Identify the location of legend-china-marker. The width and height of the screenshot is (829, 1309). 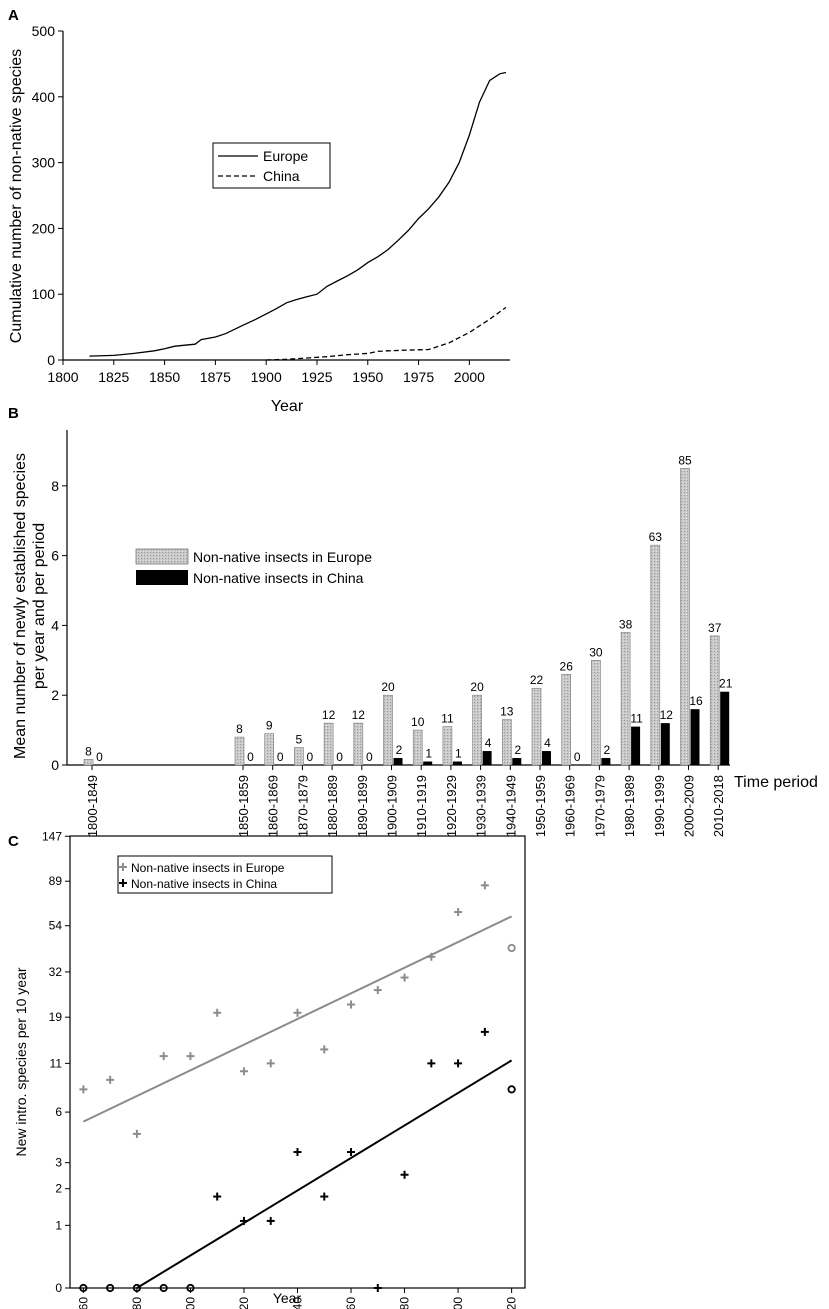
(123, 883).